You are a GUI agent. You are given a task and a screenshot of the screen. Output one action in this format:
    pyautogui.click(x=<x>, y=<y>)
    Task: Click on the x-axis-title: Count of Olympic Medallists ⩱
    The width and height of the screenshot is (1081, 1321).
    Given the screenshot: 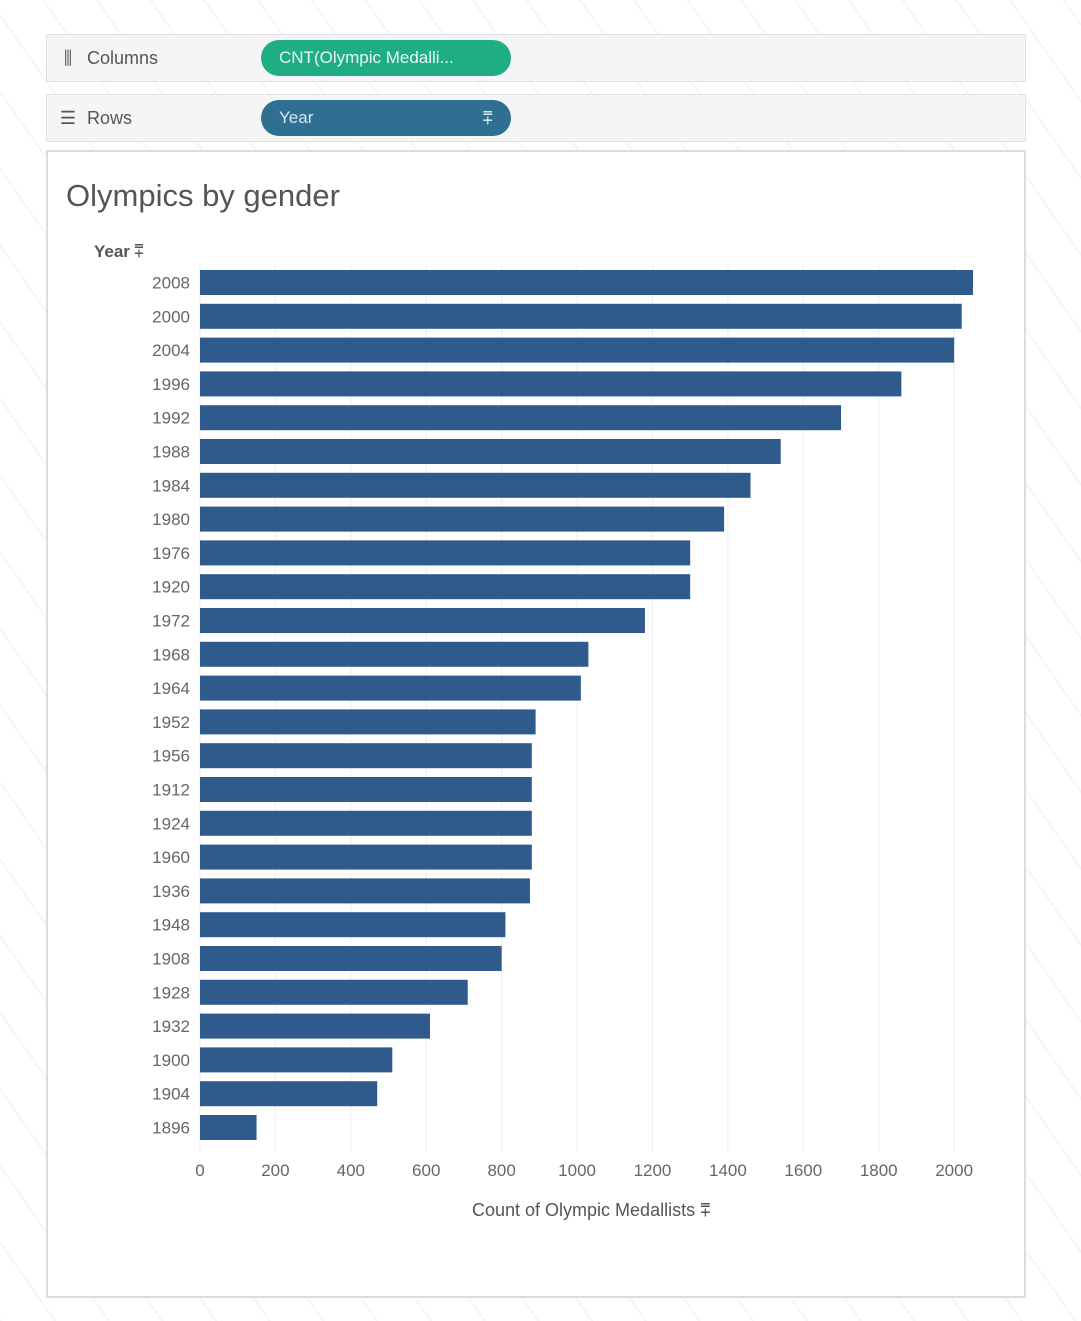 What is the action you would take?
    pyautogui.click(x=591, y=1210)
    